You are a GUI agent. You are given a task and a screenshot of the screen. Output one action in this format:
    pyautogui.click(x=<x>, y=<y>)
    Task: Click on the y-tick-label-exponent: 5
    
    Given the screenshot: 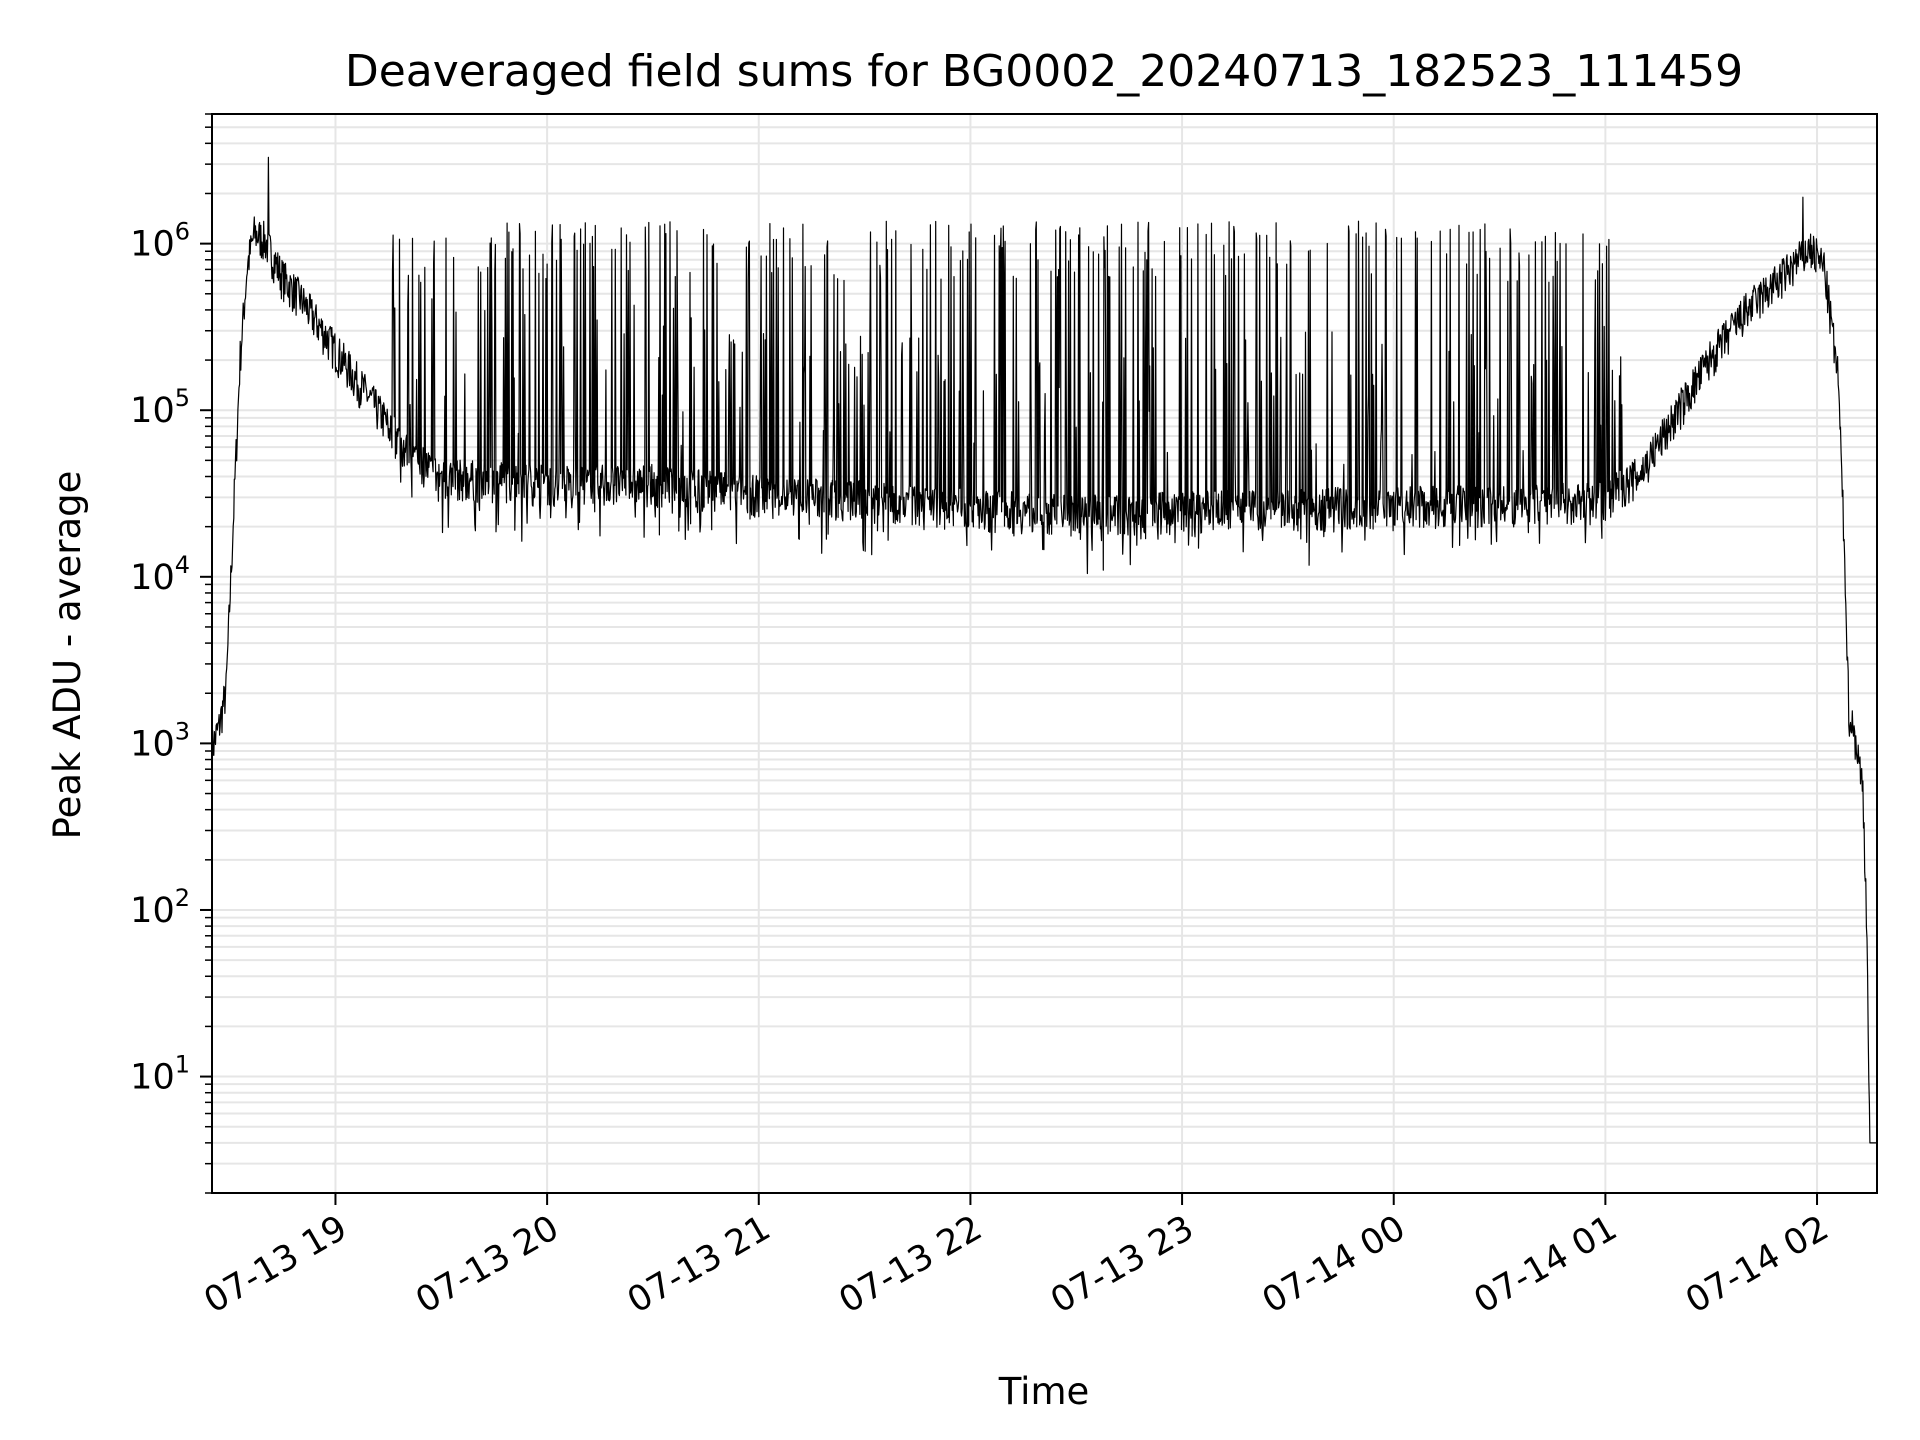 What is the action you would take?
    pyautogui.click(x=182, y=398)
    